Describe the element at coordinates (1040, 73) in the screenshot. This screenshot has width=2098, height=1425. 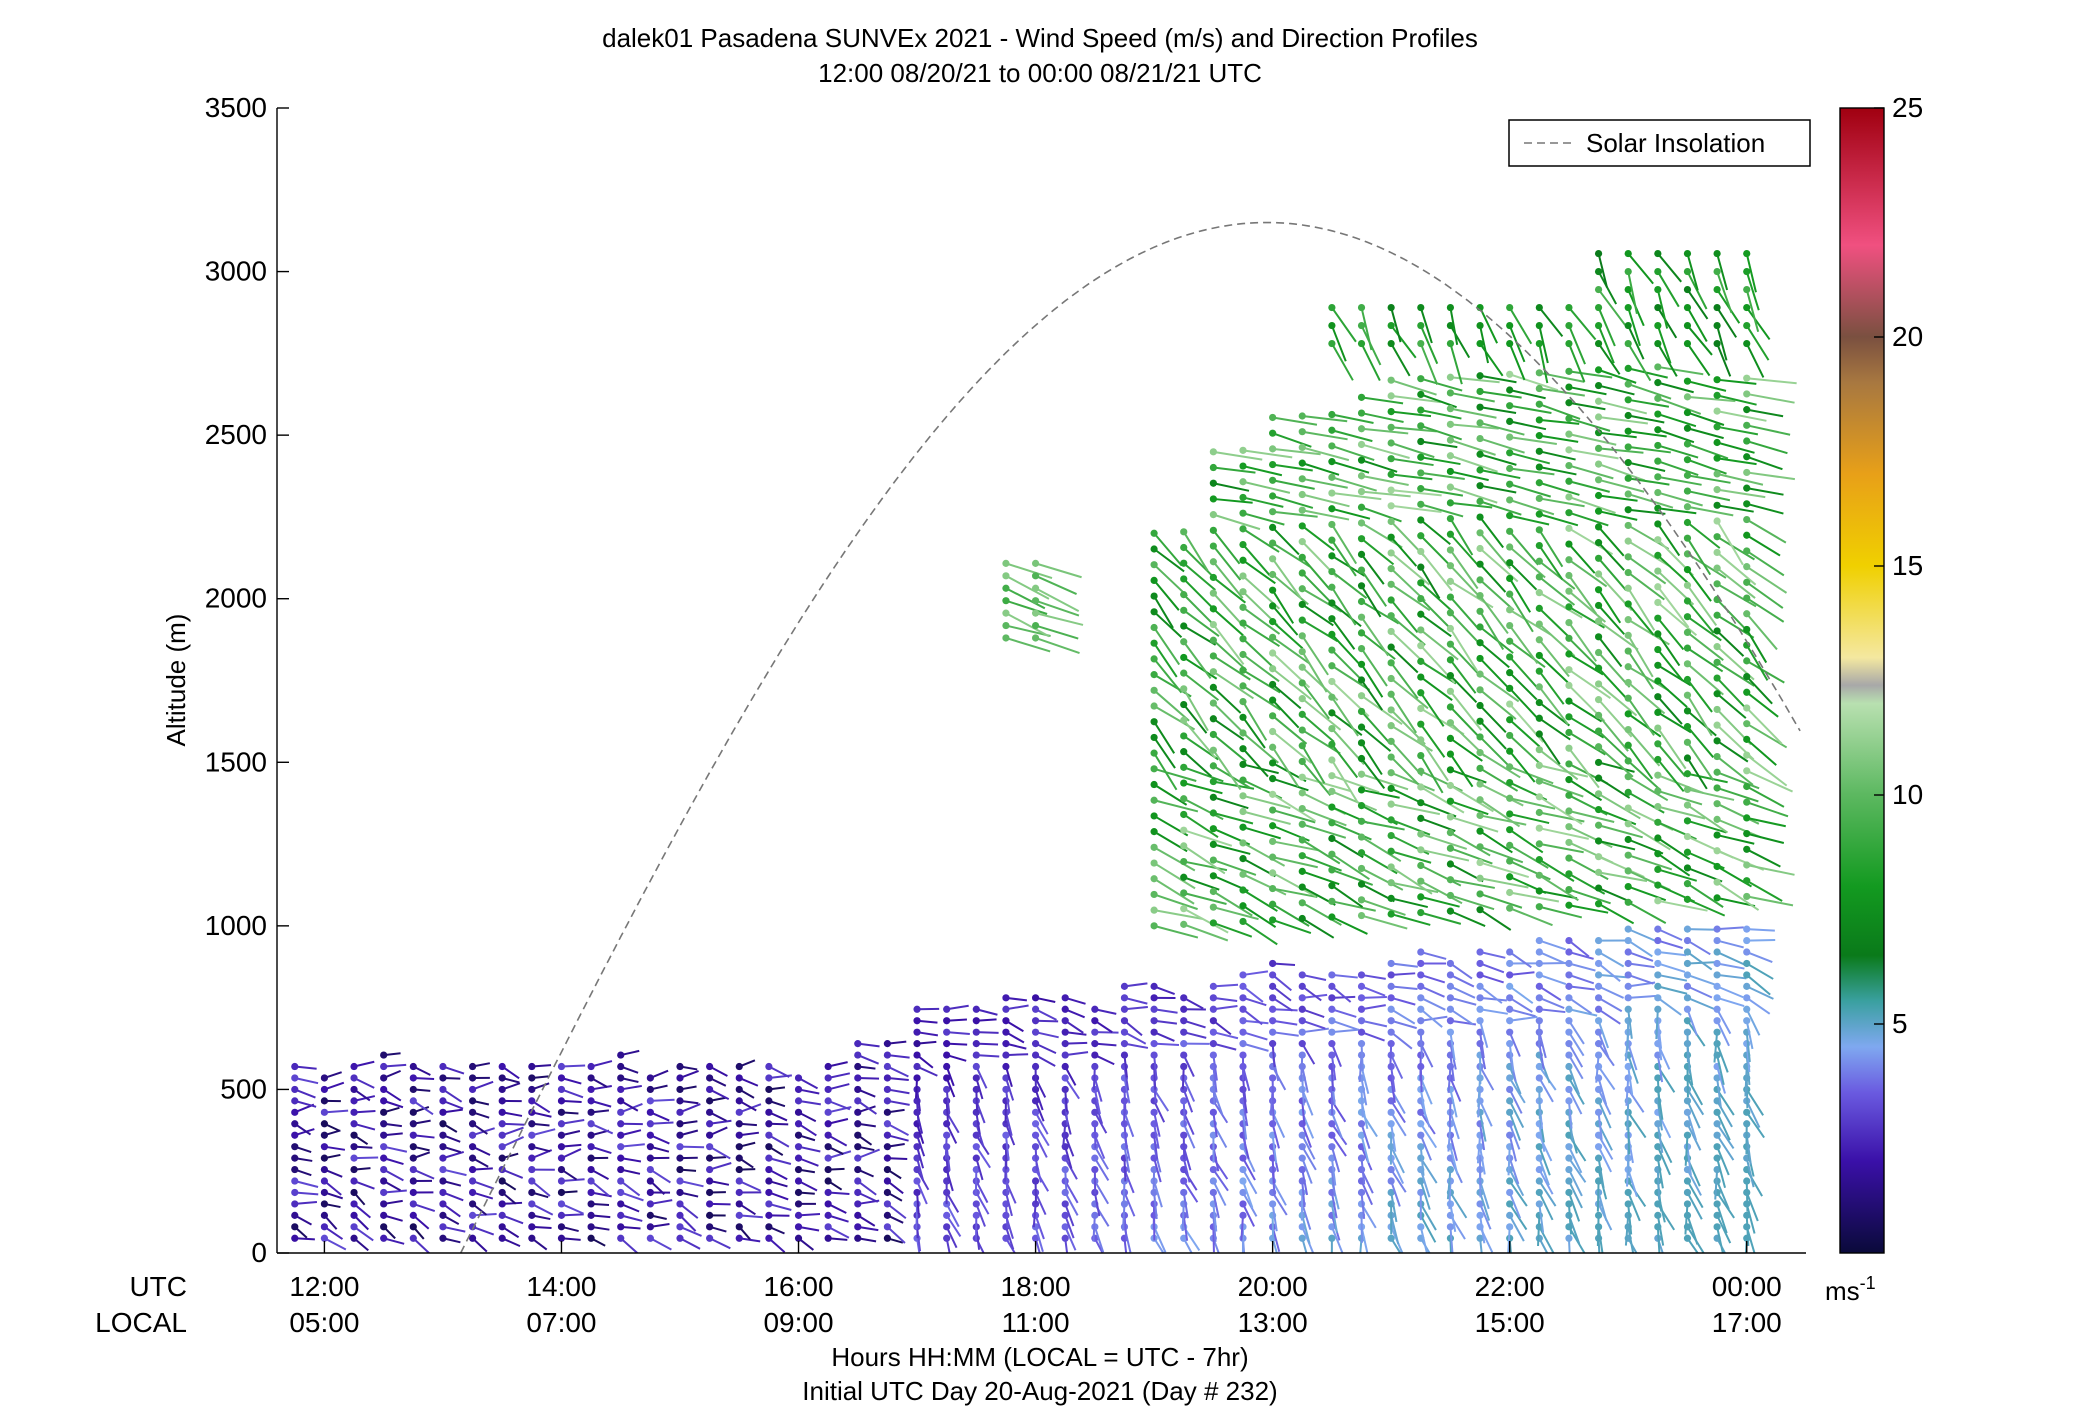
I see `chart-subtitle: 12:00 08/20/21 to 00:00 08/21/21 UTC` at that location.